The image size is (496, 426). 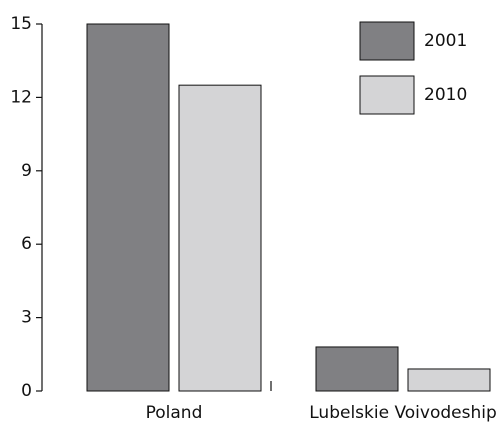 What do you see at coordinates (445, 95) in the screenshot?
I see `legend-label: 2010` at bounding box center [445, 95].